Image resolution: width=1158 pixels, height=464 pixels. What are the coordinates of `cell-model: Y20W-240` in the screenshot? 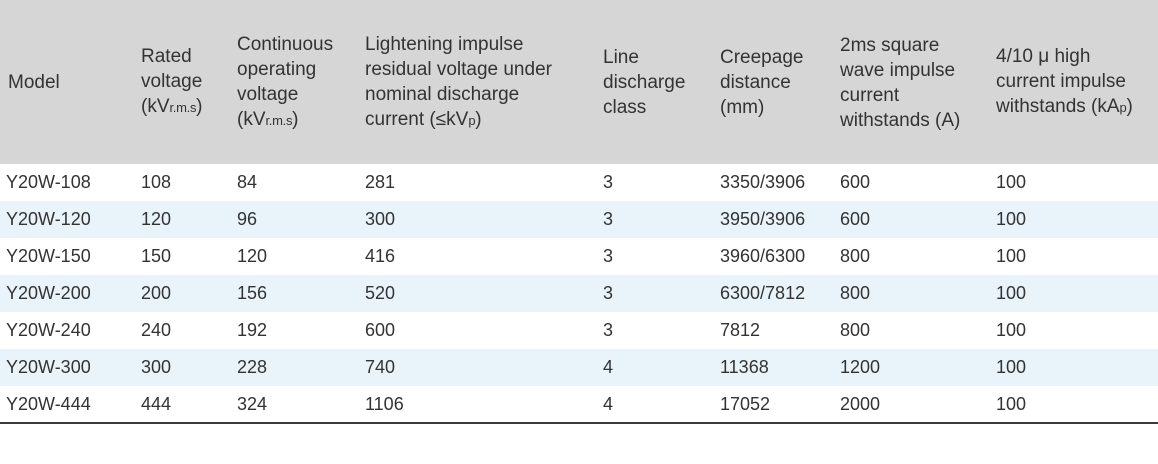 It's located at (48, 330).